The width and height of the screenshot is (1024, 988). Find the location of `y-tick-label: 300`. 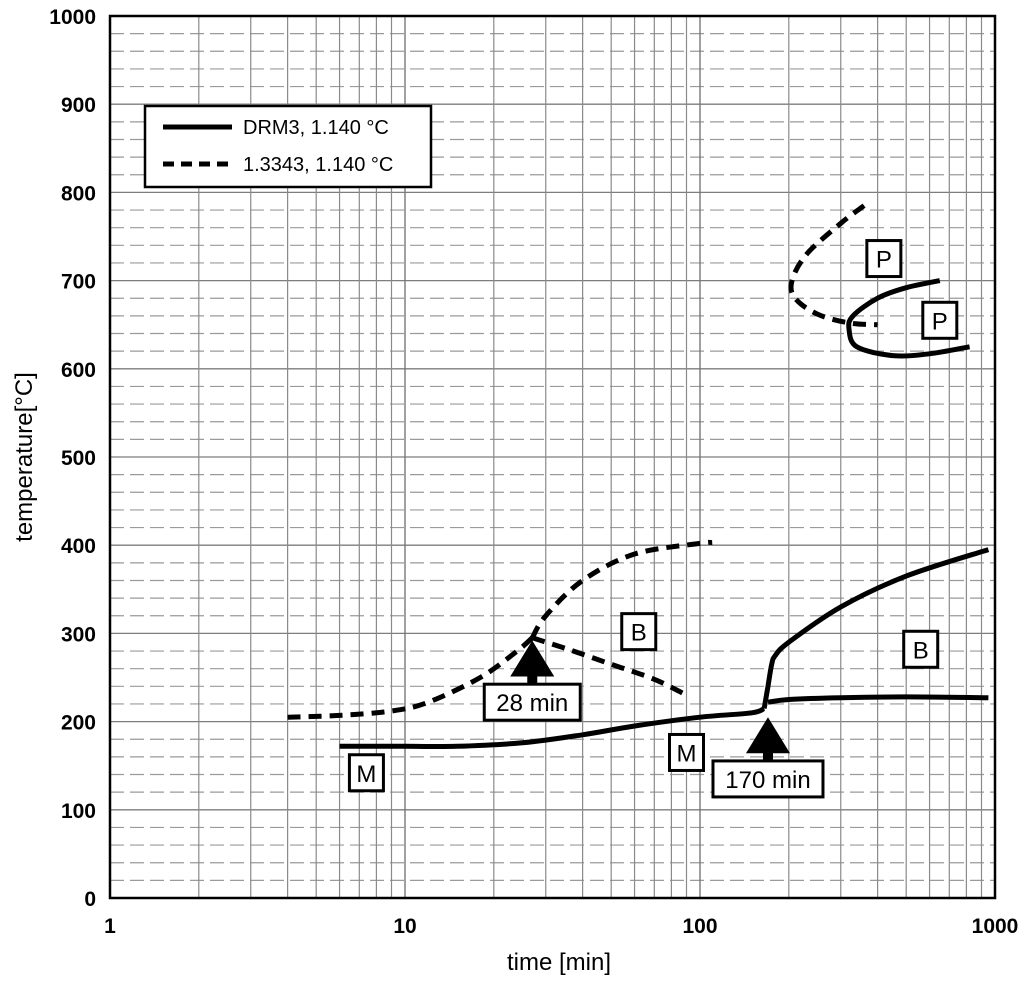

y-tick-label: 300 is located at coordinates (78, 634).